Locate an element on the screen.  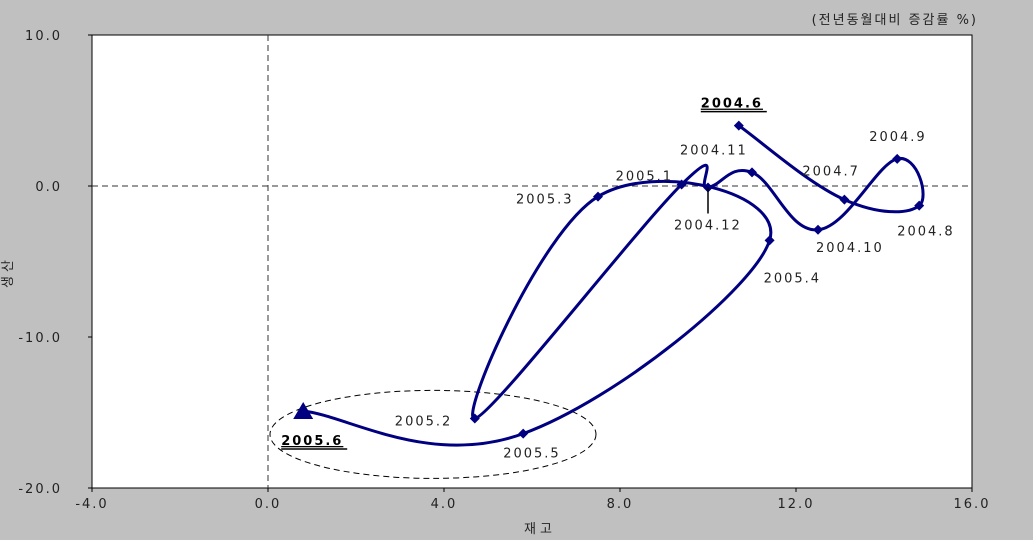
x-tick-label: 16.0 is located at coordinates (972, 504).